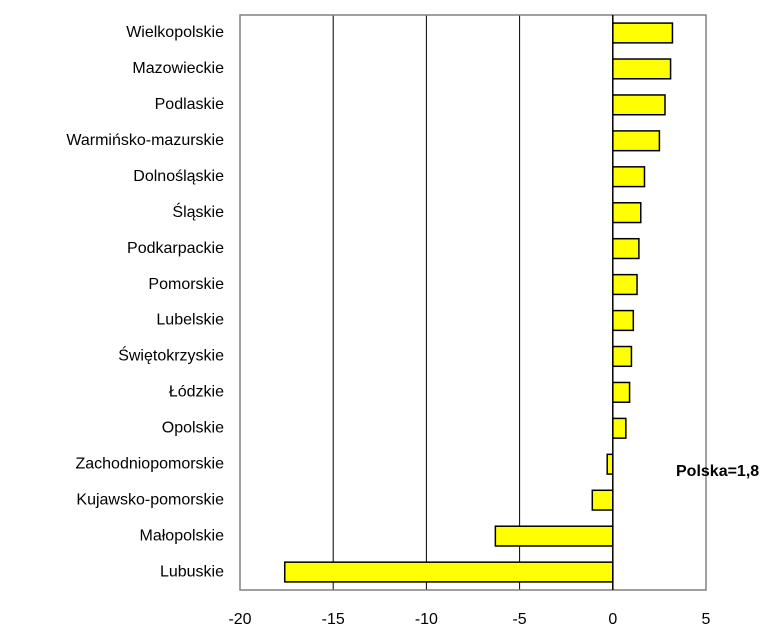  What do you see at coordinates (192, 571) in the screenshot?
I see `category-label: Lubuskie` at bounding box center [192, 571].